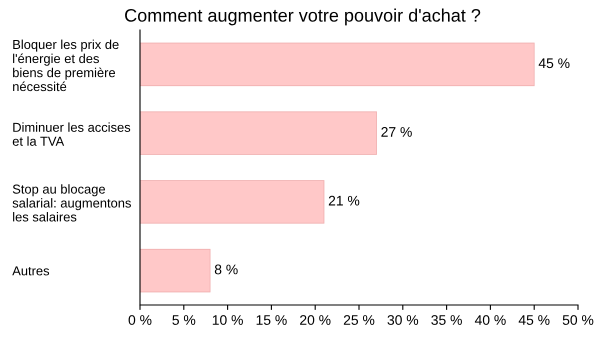  Describe the element at coordinates (446, 320) in the screenshot. I see `x-tick-label: 35 %` at that location.